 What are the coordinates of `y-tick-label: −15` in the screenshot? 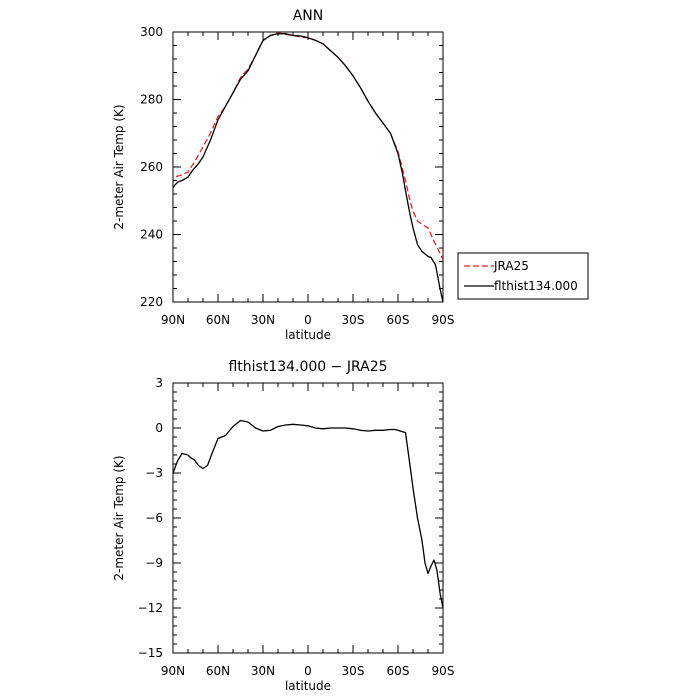 It's located at (150, 653).